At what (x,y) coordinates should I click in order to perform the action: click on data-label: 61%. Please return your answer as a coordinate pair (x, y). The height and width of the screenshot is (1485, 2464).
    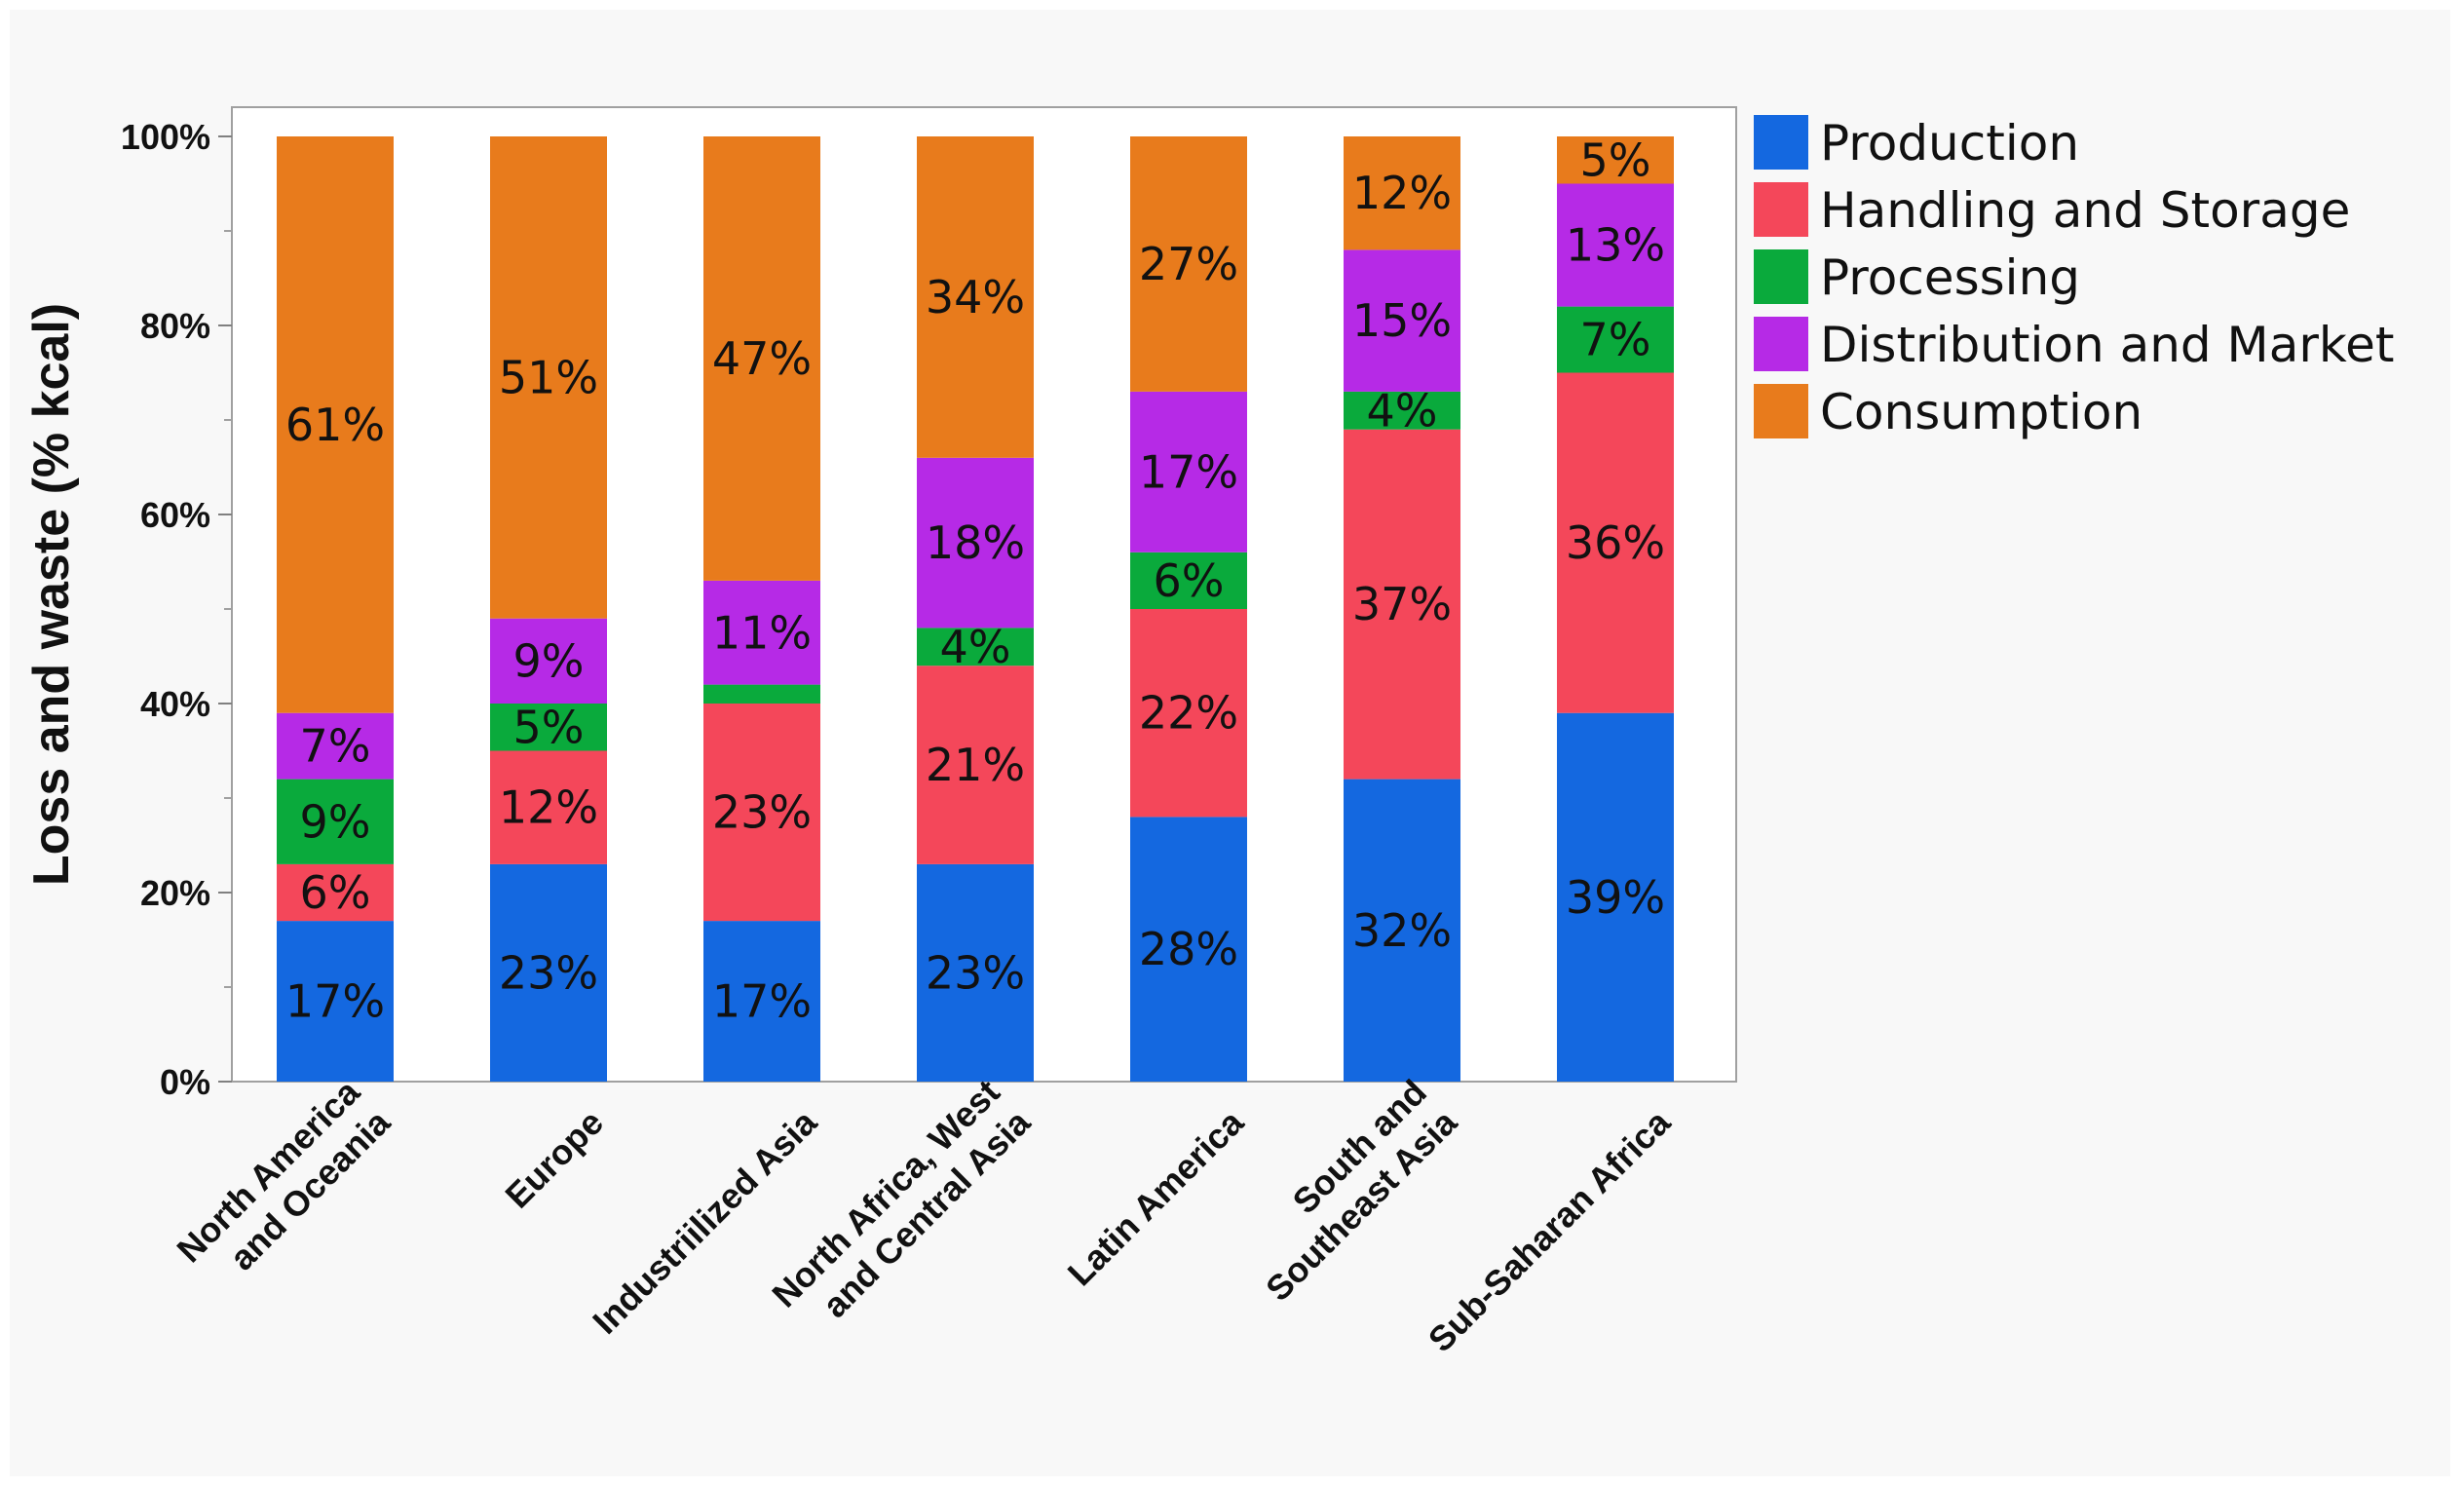
    Looking at the image, I should click on (335, 425).